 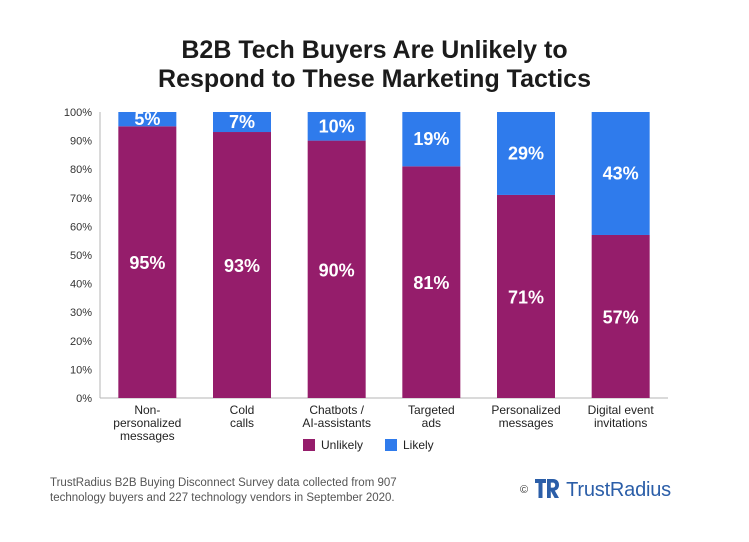 What do you see at coordinates (242, 416) in the screenshot?
I see `x-tick-label: Cold calls` at bounding box center [242, 416].